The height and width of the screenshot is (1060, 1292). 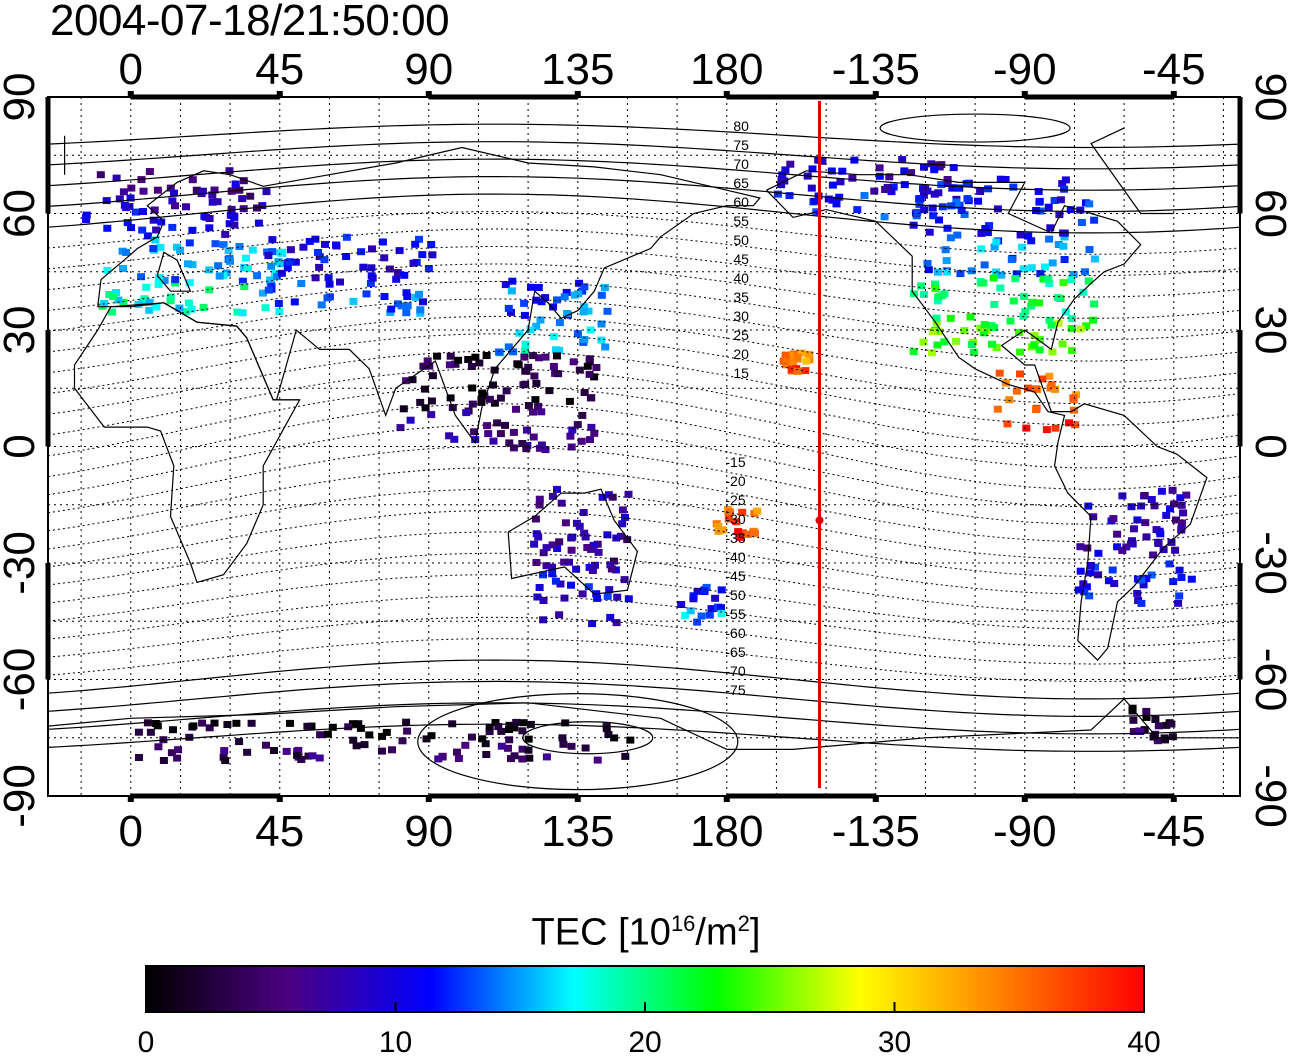 I want to click on colorbar-tick-label: 40, so click(x=1143, y=1042).